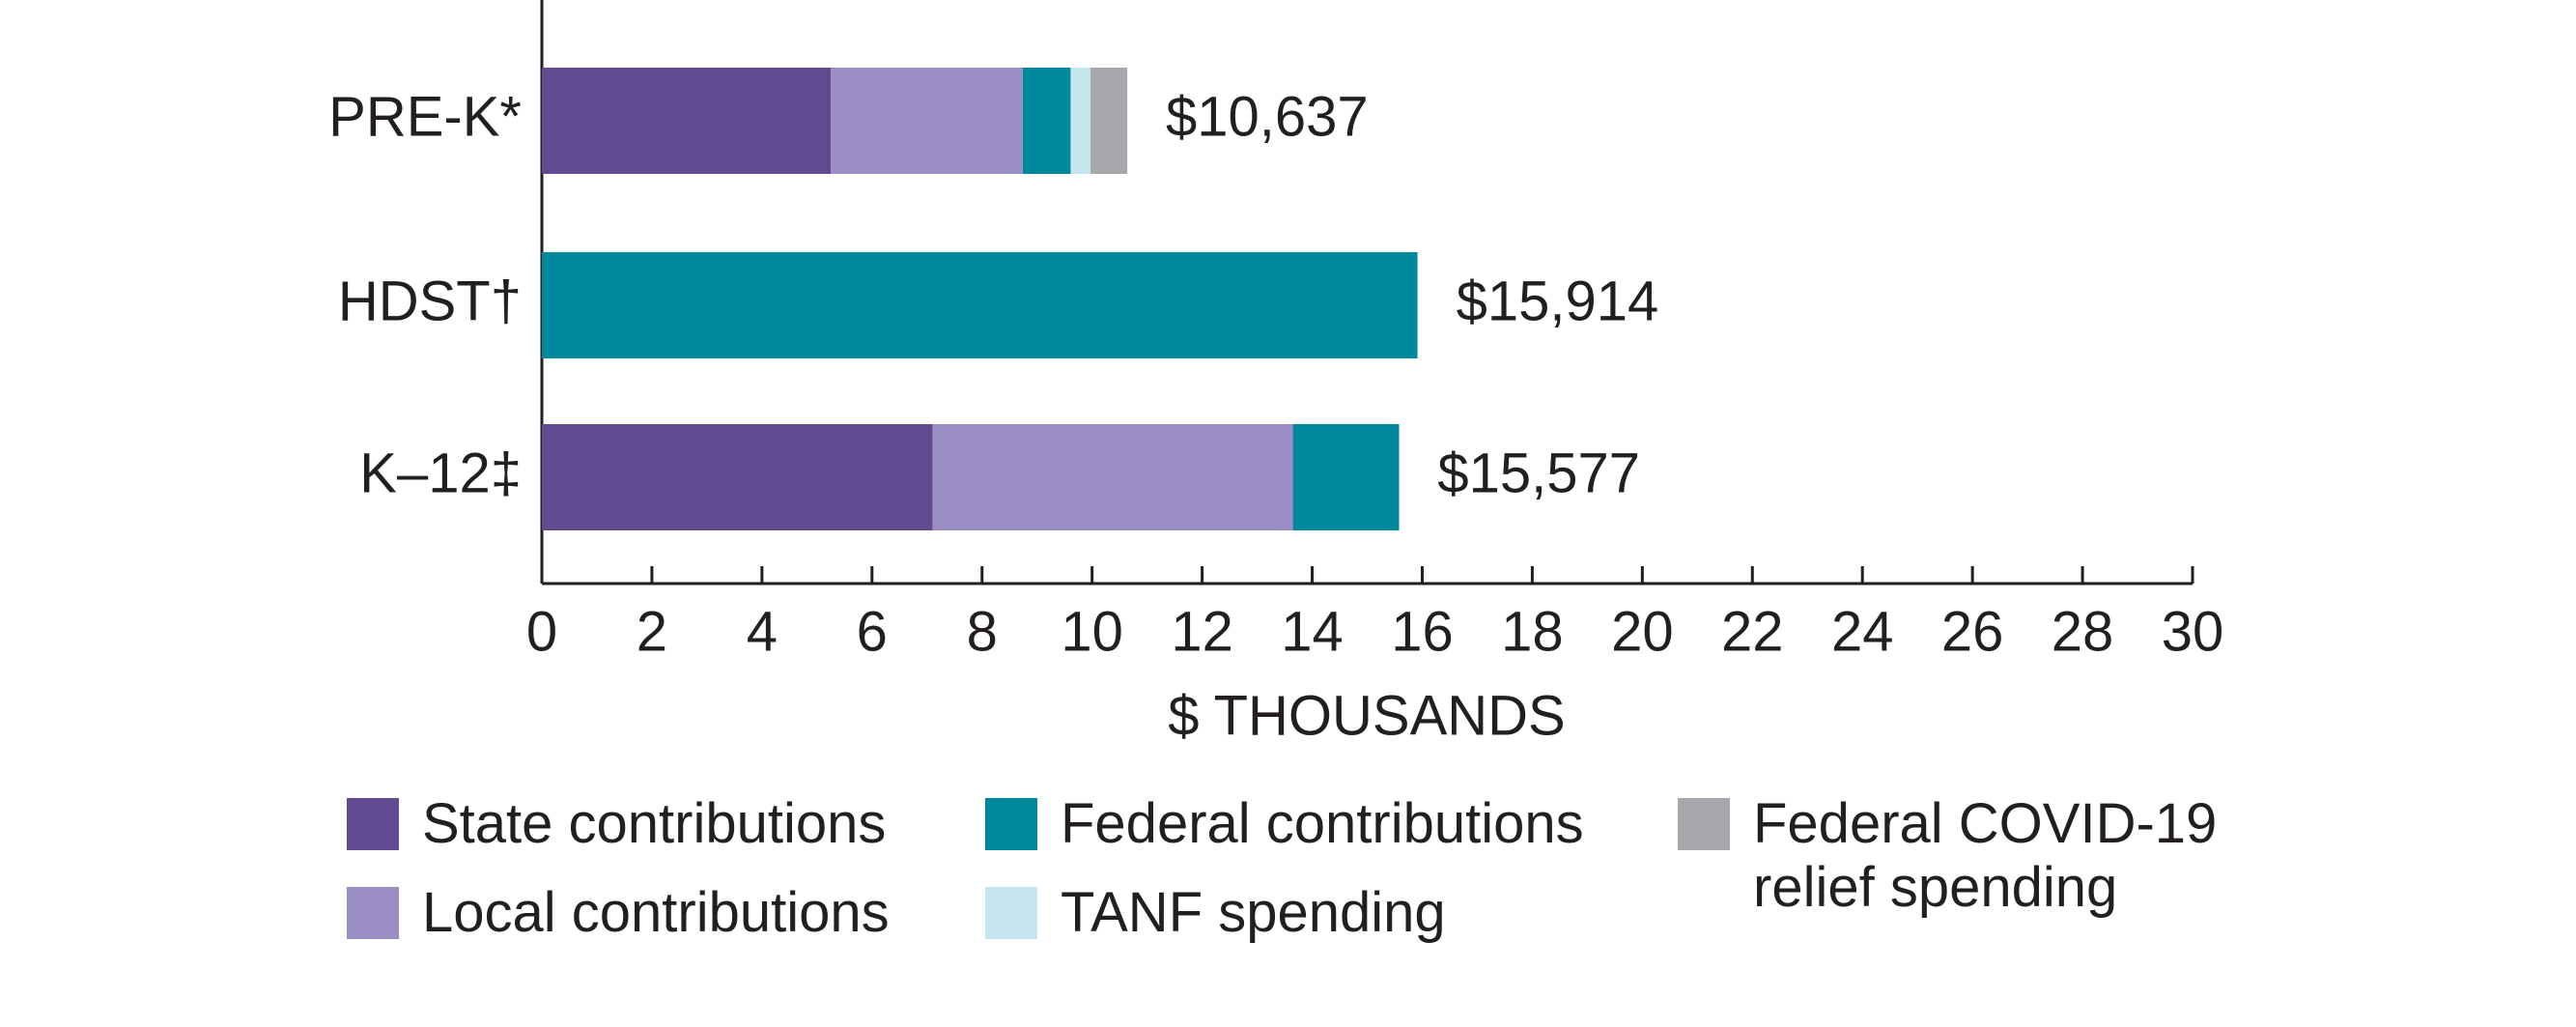 Image resolution: width=2576 pixels, height=1027 pixels. What do you see at coordinates (1253, 912) in the screenshot?
I see `legend-label: TANF spending` at bounding box center [1253, 912].